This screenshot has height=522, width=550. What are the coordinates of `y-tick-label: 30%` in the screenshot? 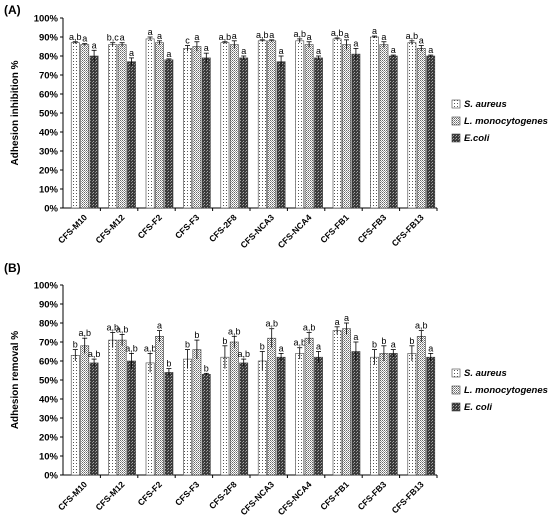 It's located at (49, 151).